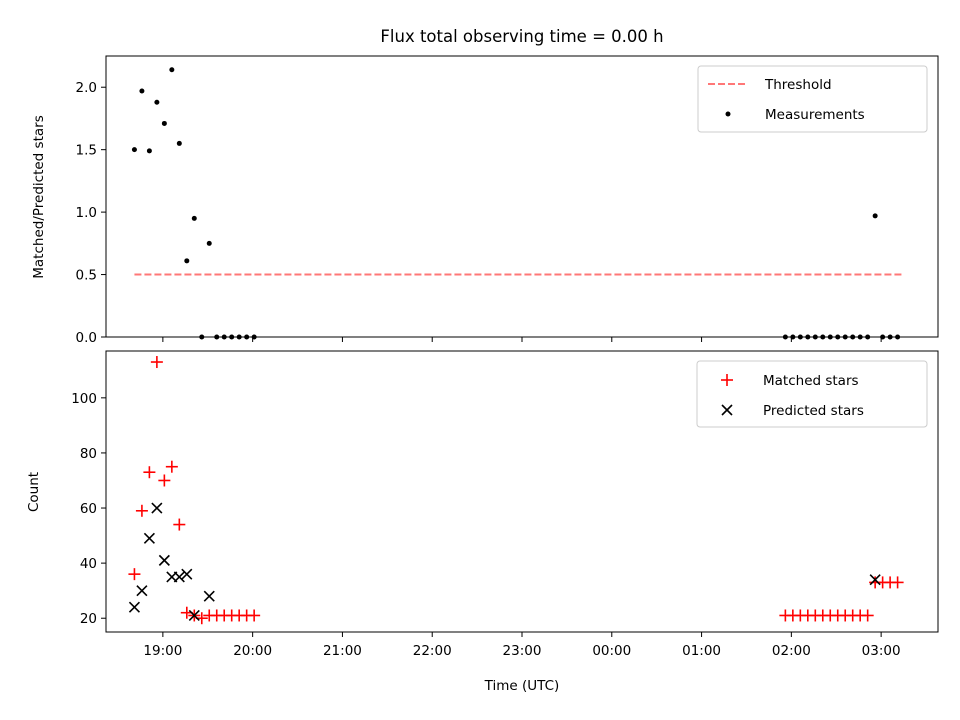 This screenshot has height=720, width=960. I want to click on bottom-legend: Matched stars Predicted stars, so click(812, 394).